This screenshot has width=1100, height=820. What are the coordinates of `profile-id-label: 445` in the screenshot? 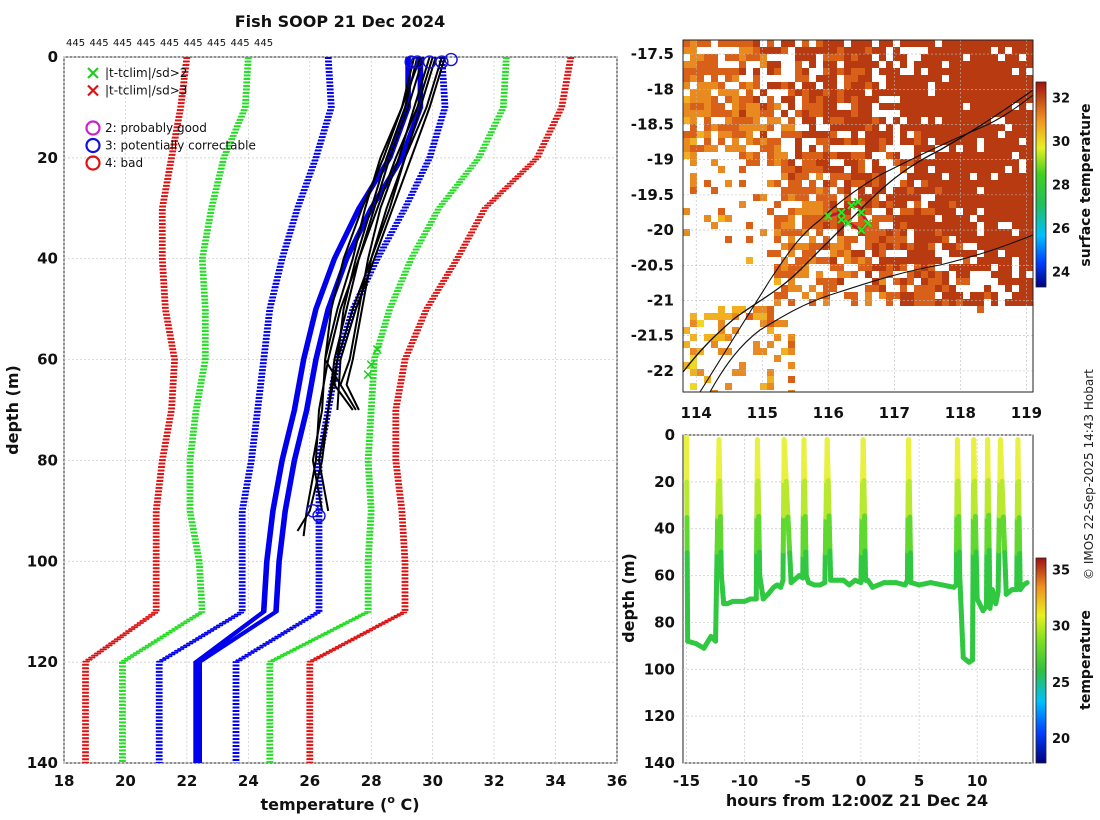 It's located at (99, 43).